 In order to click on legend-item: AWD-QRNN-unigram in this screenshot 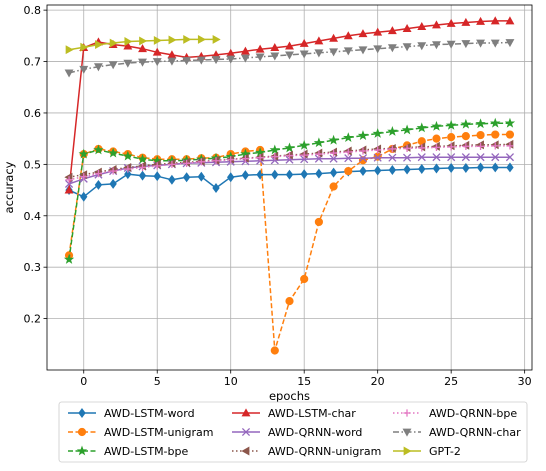, I will do `click(306, 451)`.